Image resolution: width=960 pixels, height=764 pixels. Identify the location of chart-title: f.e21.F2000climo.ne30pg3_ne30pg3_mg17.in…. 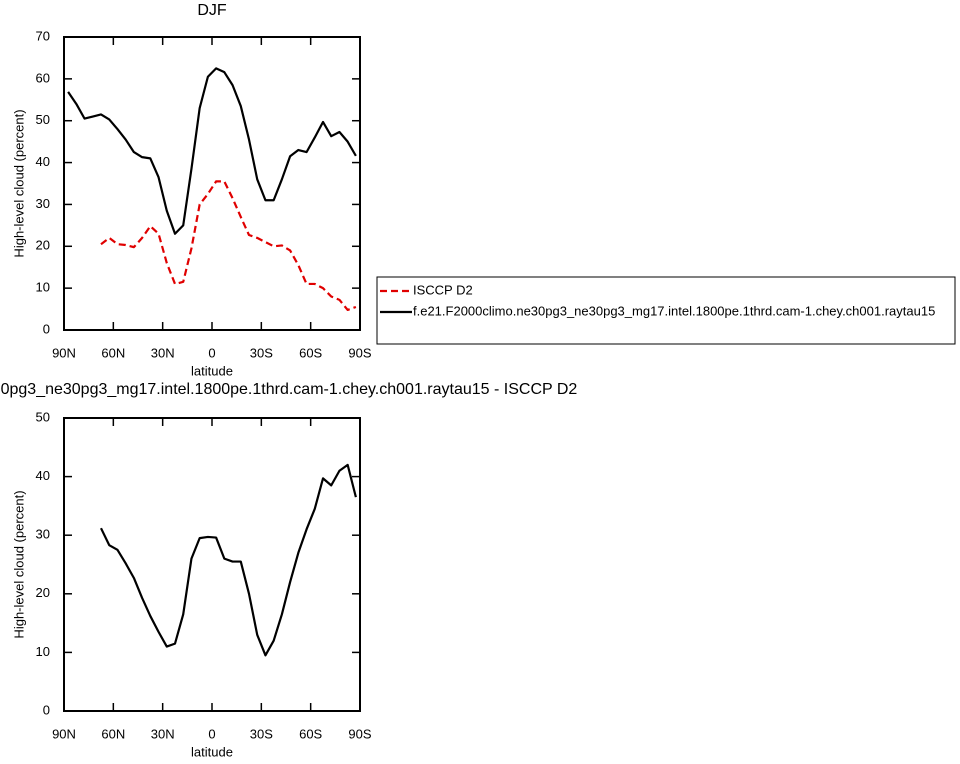
(288, 389).